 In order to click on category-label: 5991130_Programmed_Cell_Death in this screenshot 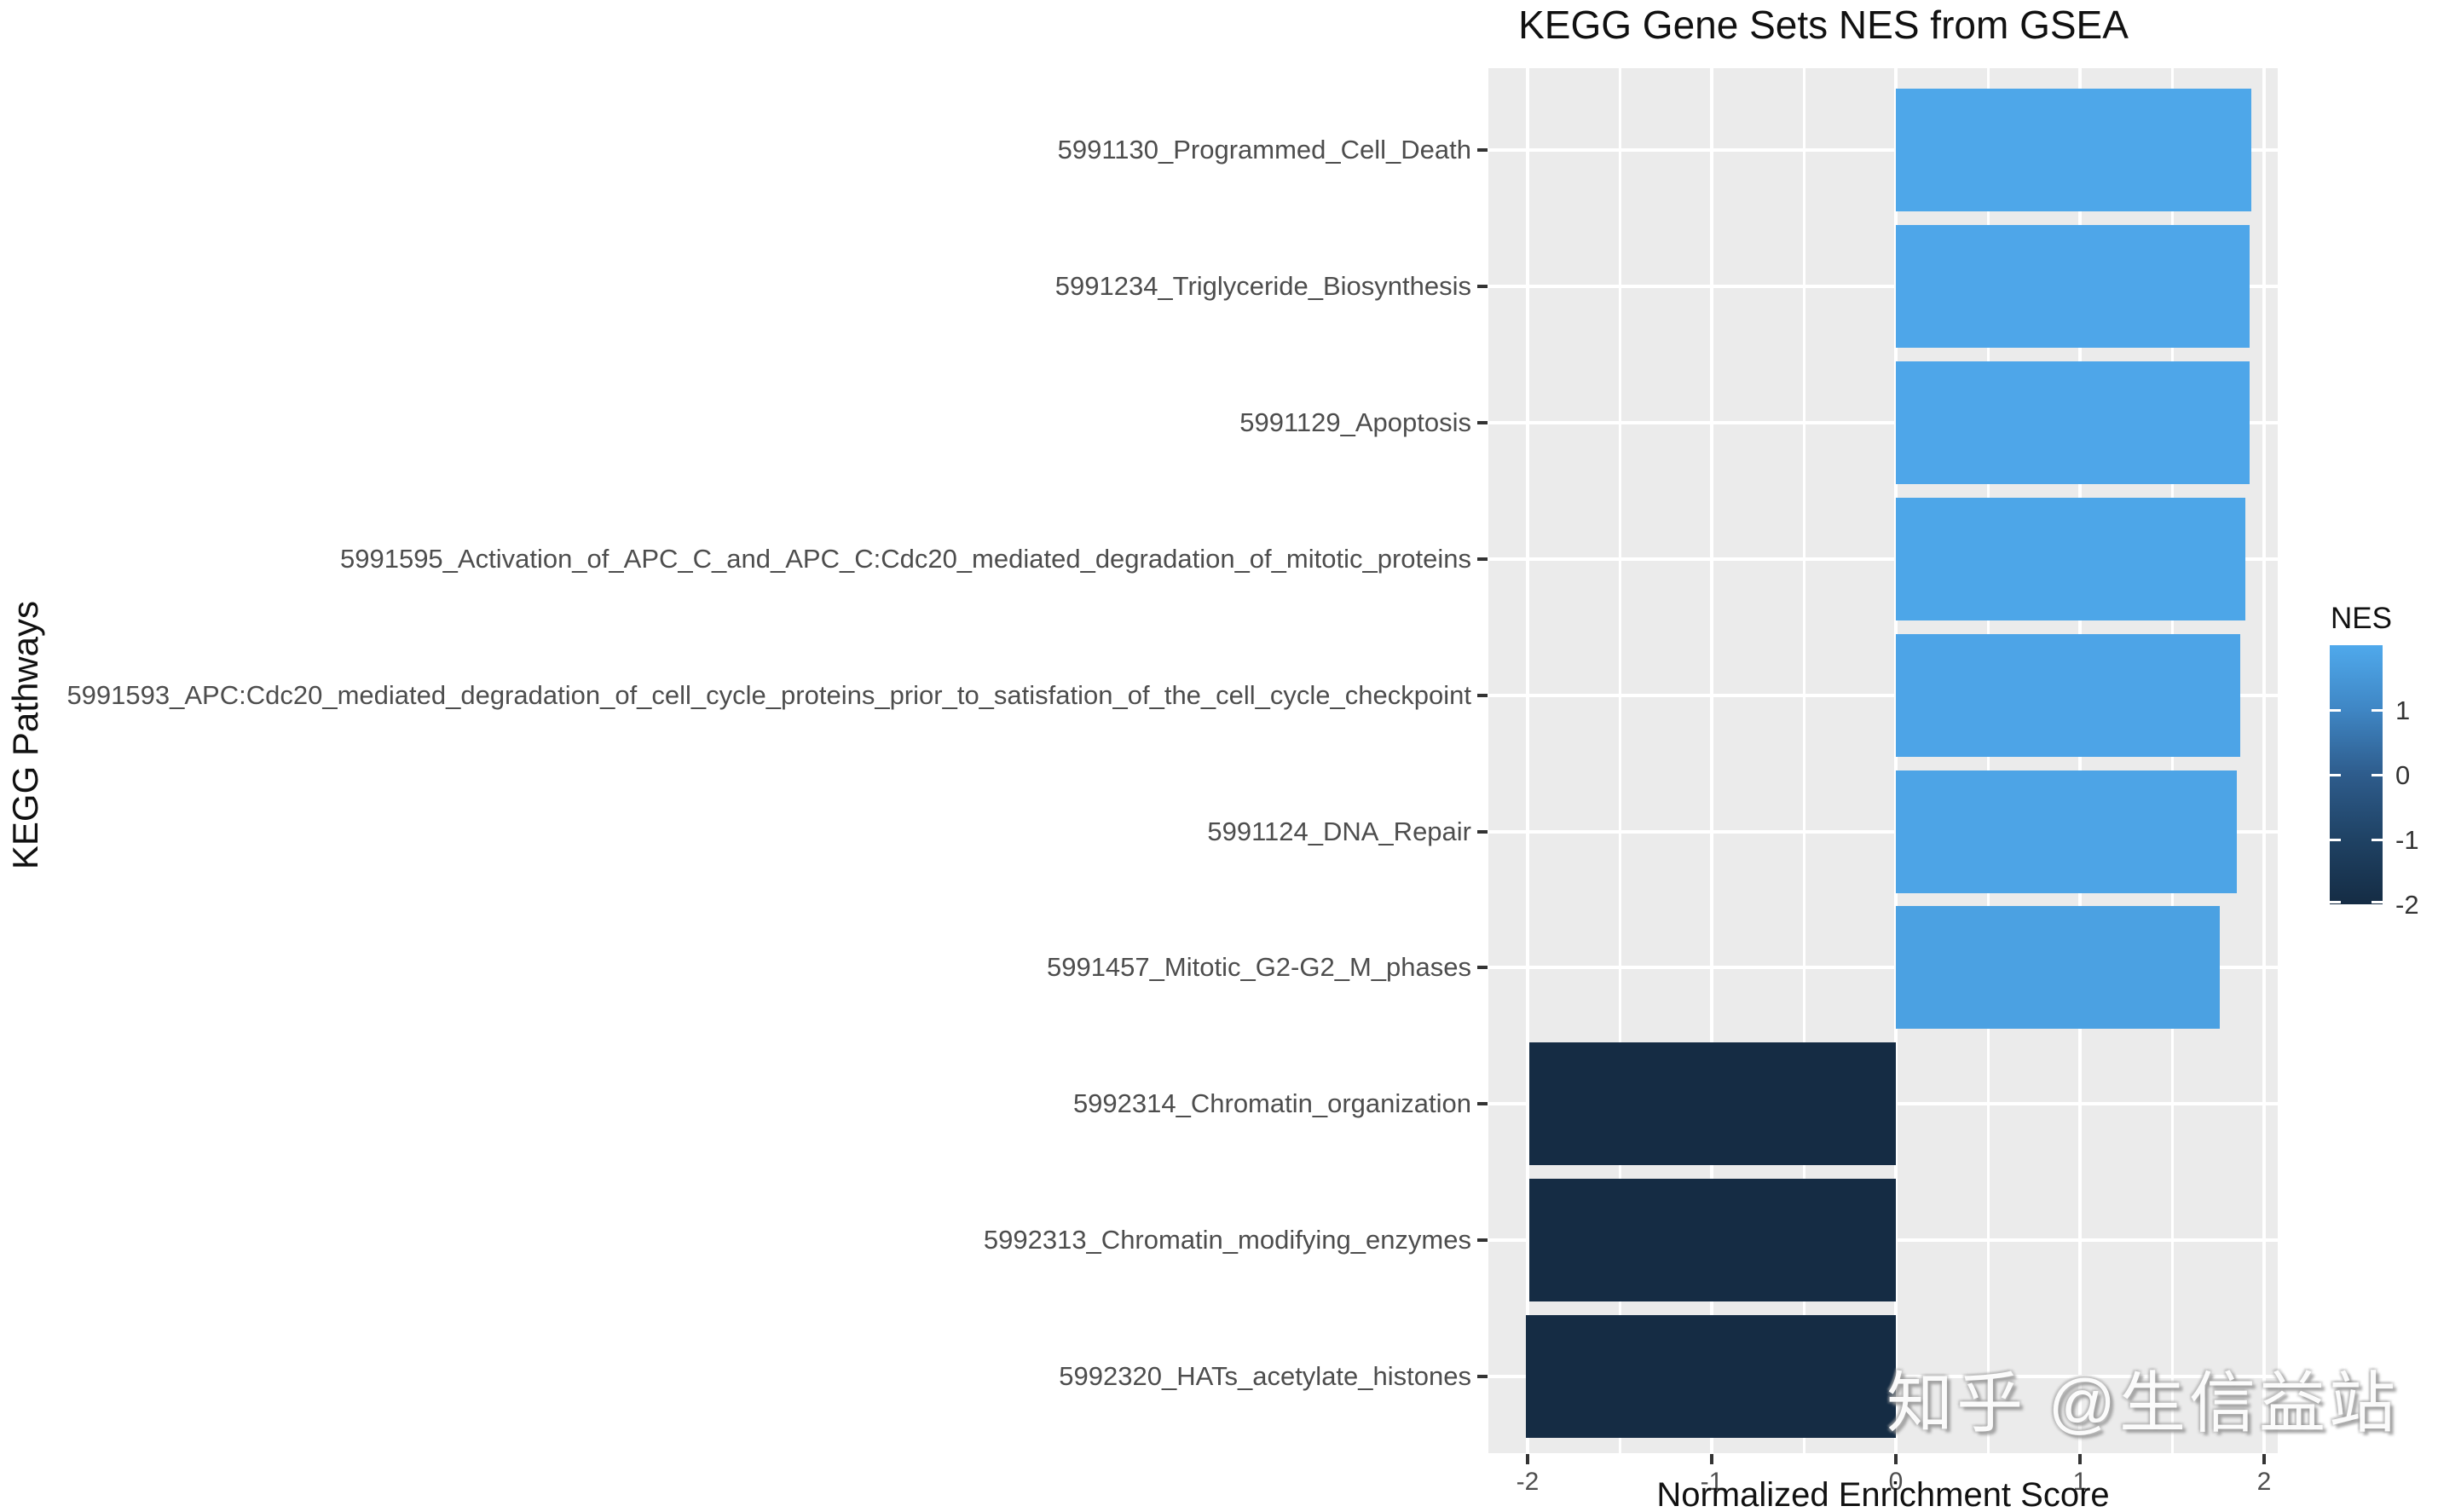, I will do `click(1264, 149)`.